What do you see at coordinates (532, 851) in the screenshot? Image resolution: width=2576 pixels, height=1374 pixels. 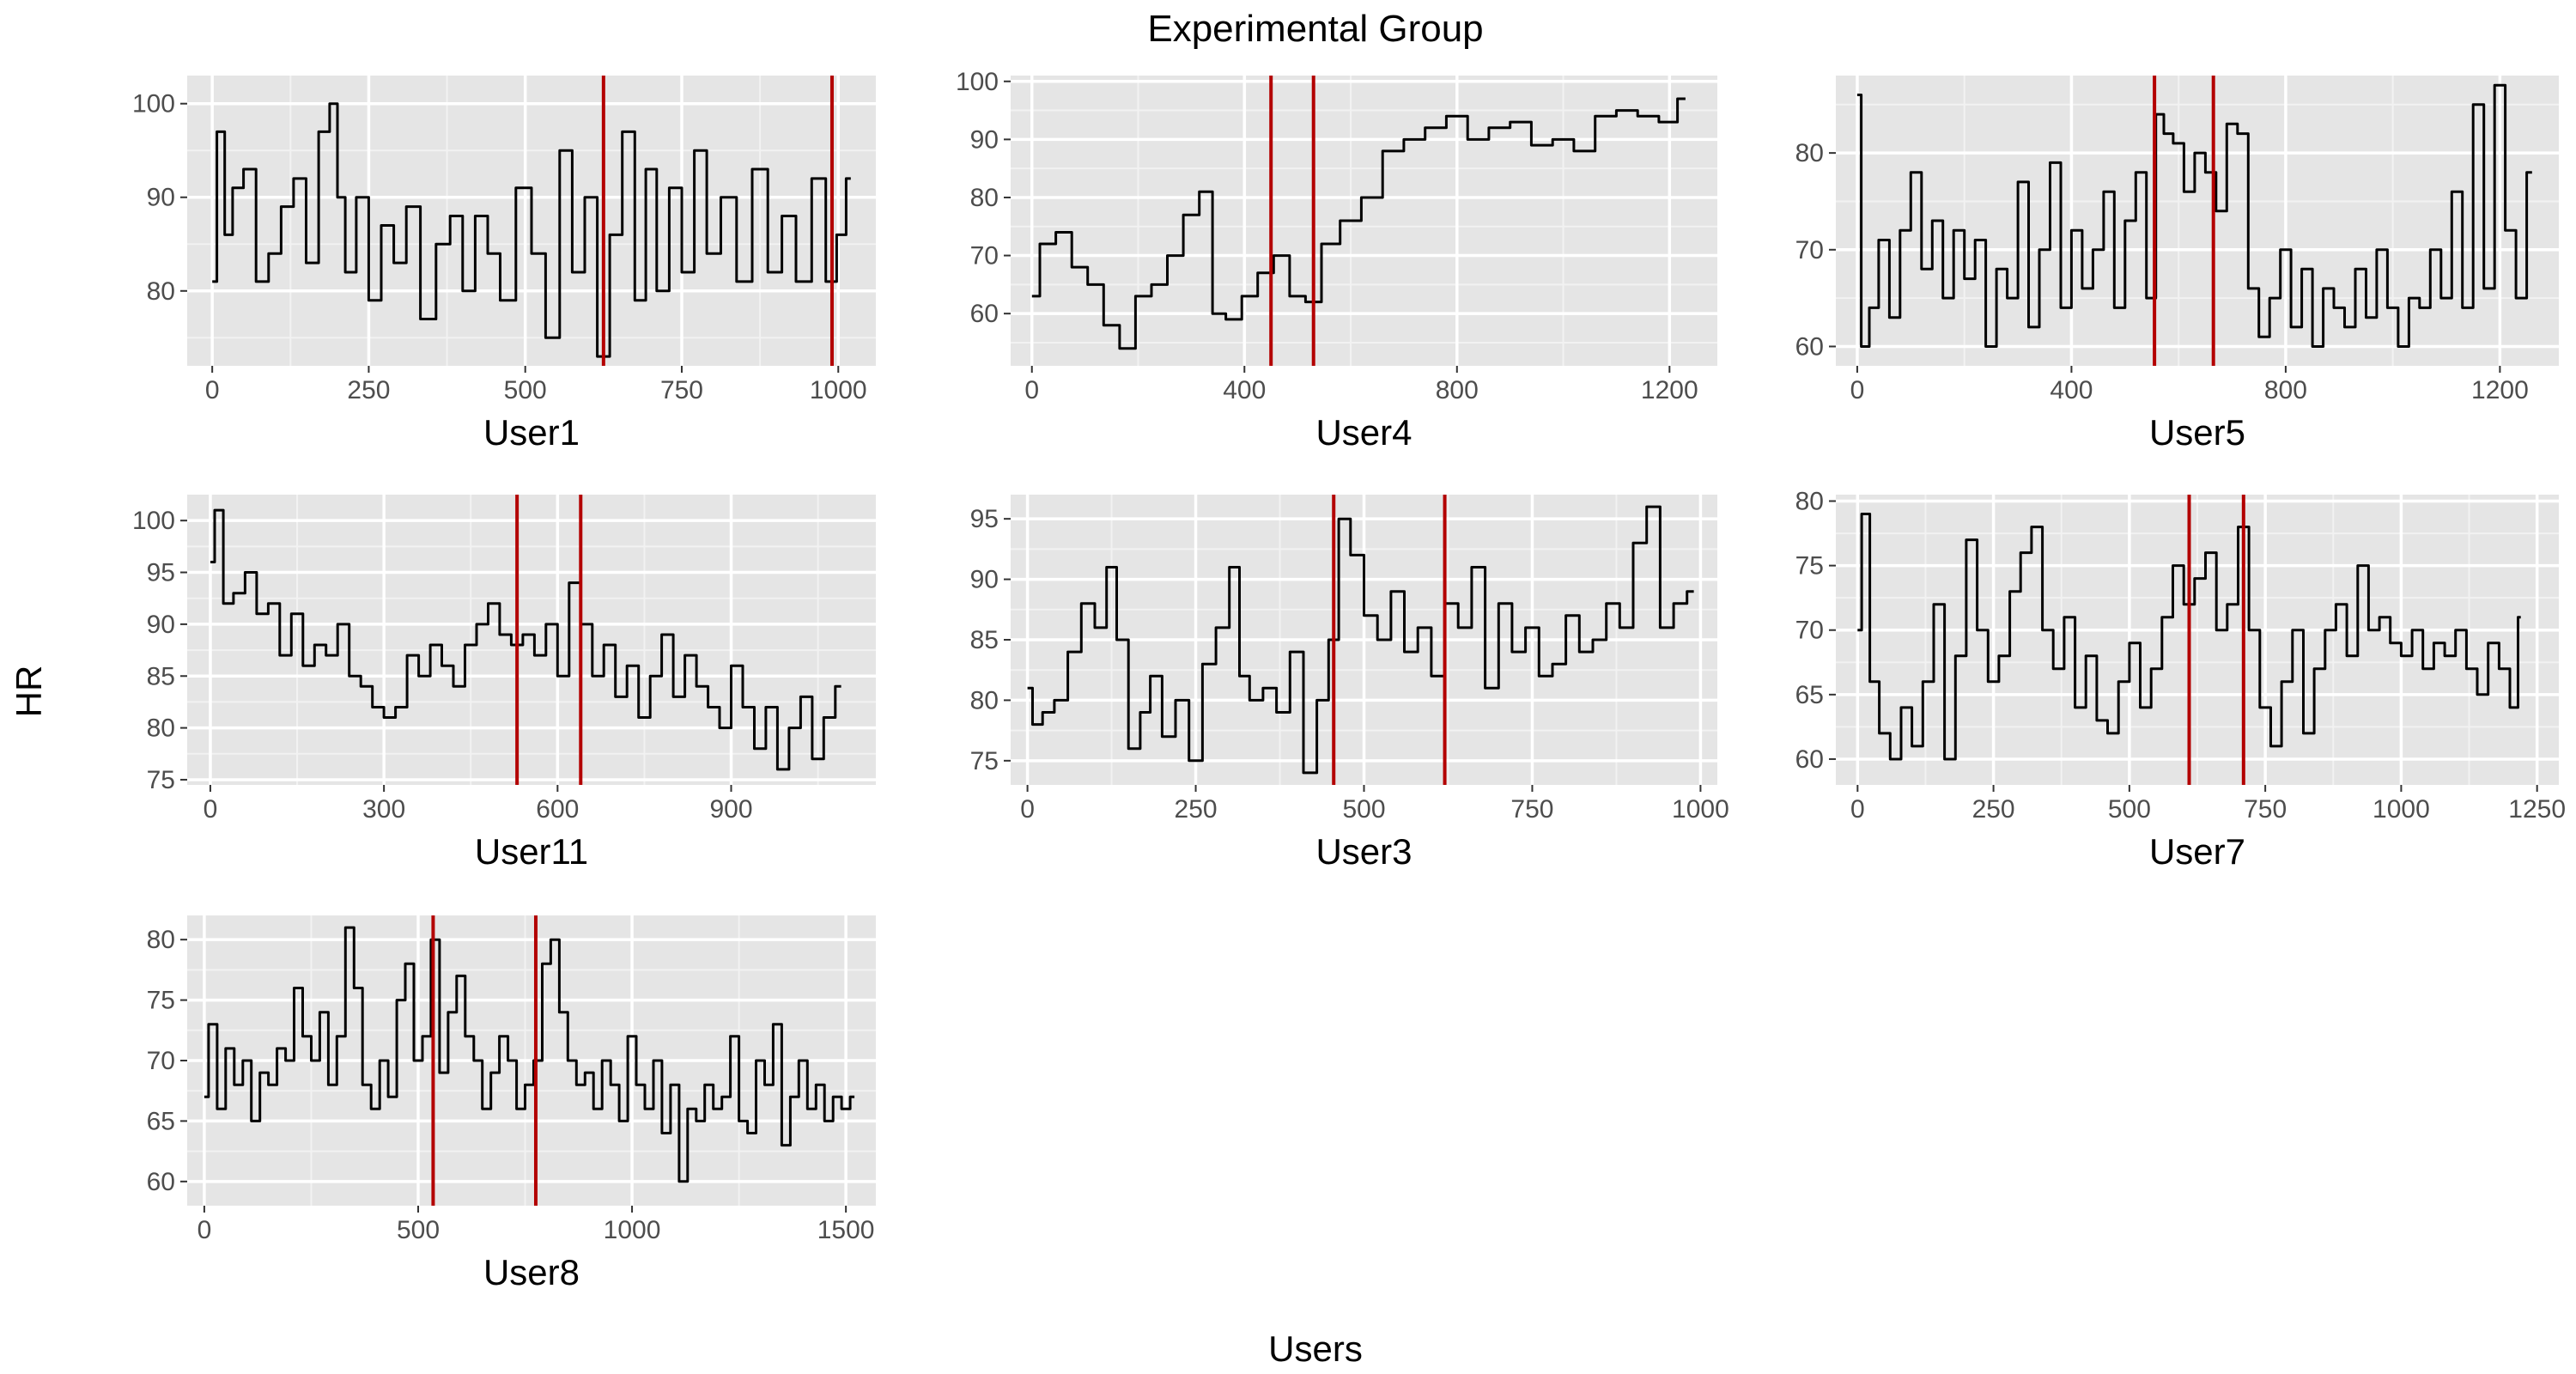 I see `facet-x-label: User11` at bounding box center [532, 851].